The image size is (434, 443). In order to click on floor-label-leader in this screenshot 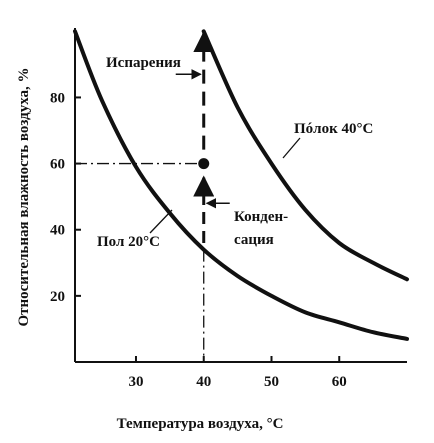, I will do `click(161, 221)`.